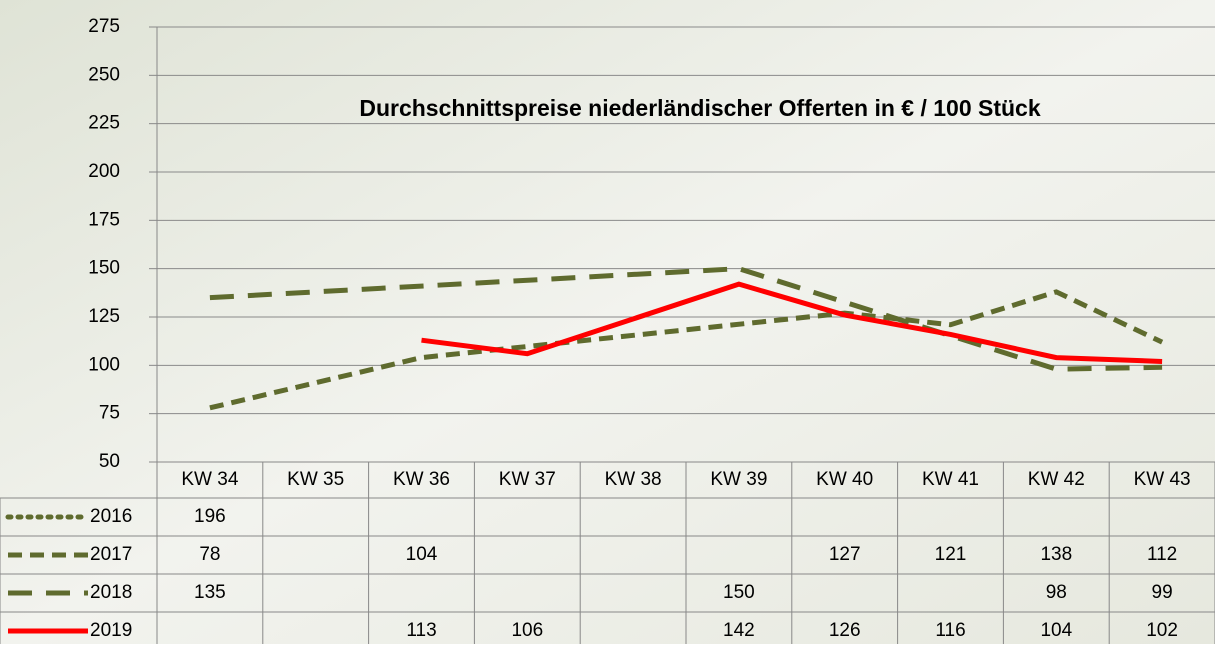 This screenshot has height=649, width=1215. What do you see at coordinates (739, 630) in the screenshot?
I see `table-value: 142` at bounding box center [739, 630].